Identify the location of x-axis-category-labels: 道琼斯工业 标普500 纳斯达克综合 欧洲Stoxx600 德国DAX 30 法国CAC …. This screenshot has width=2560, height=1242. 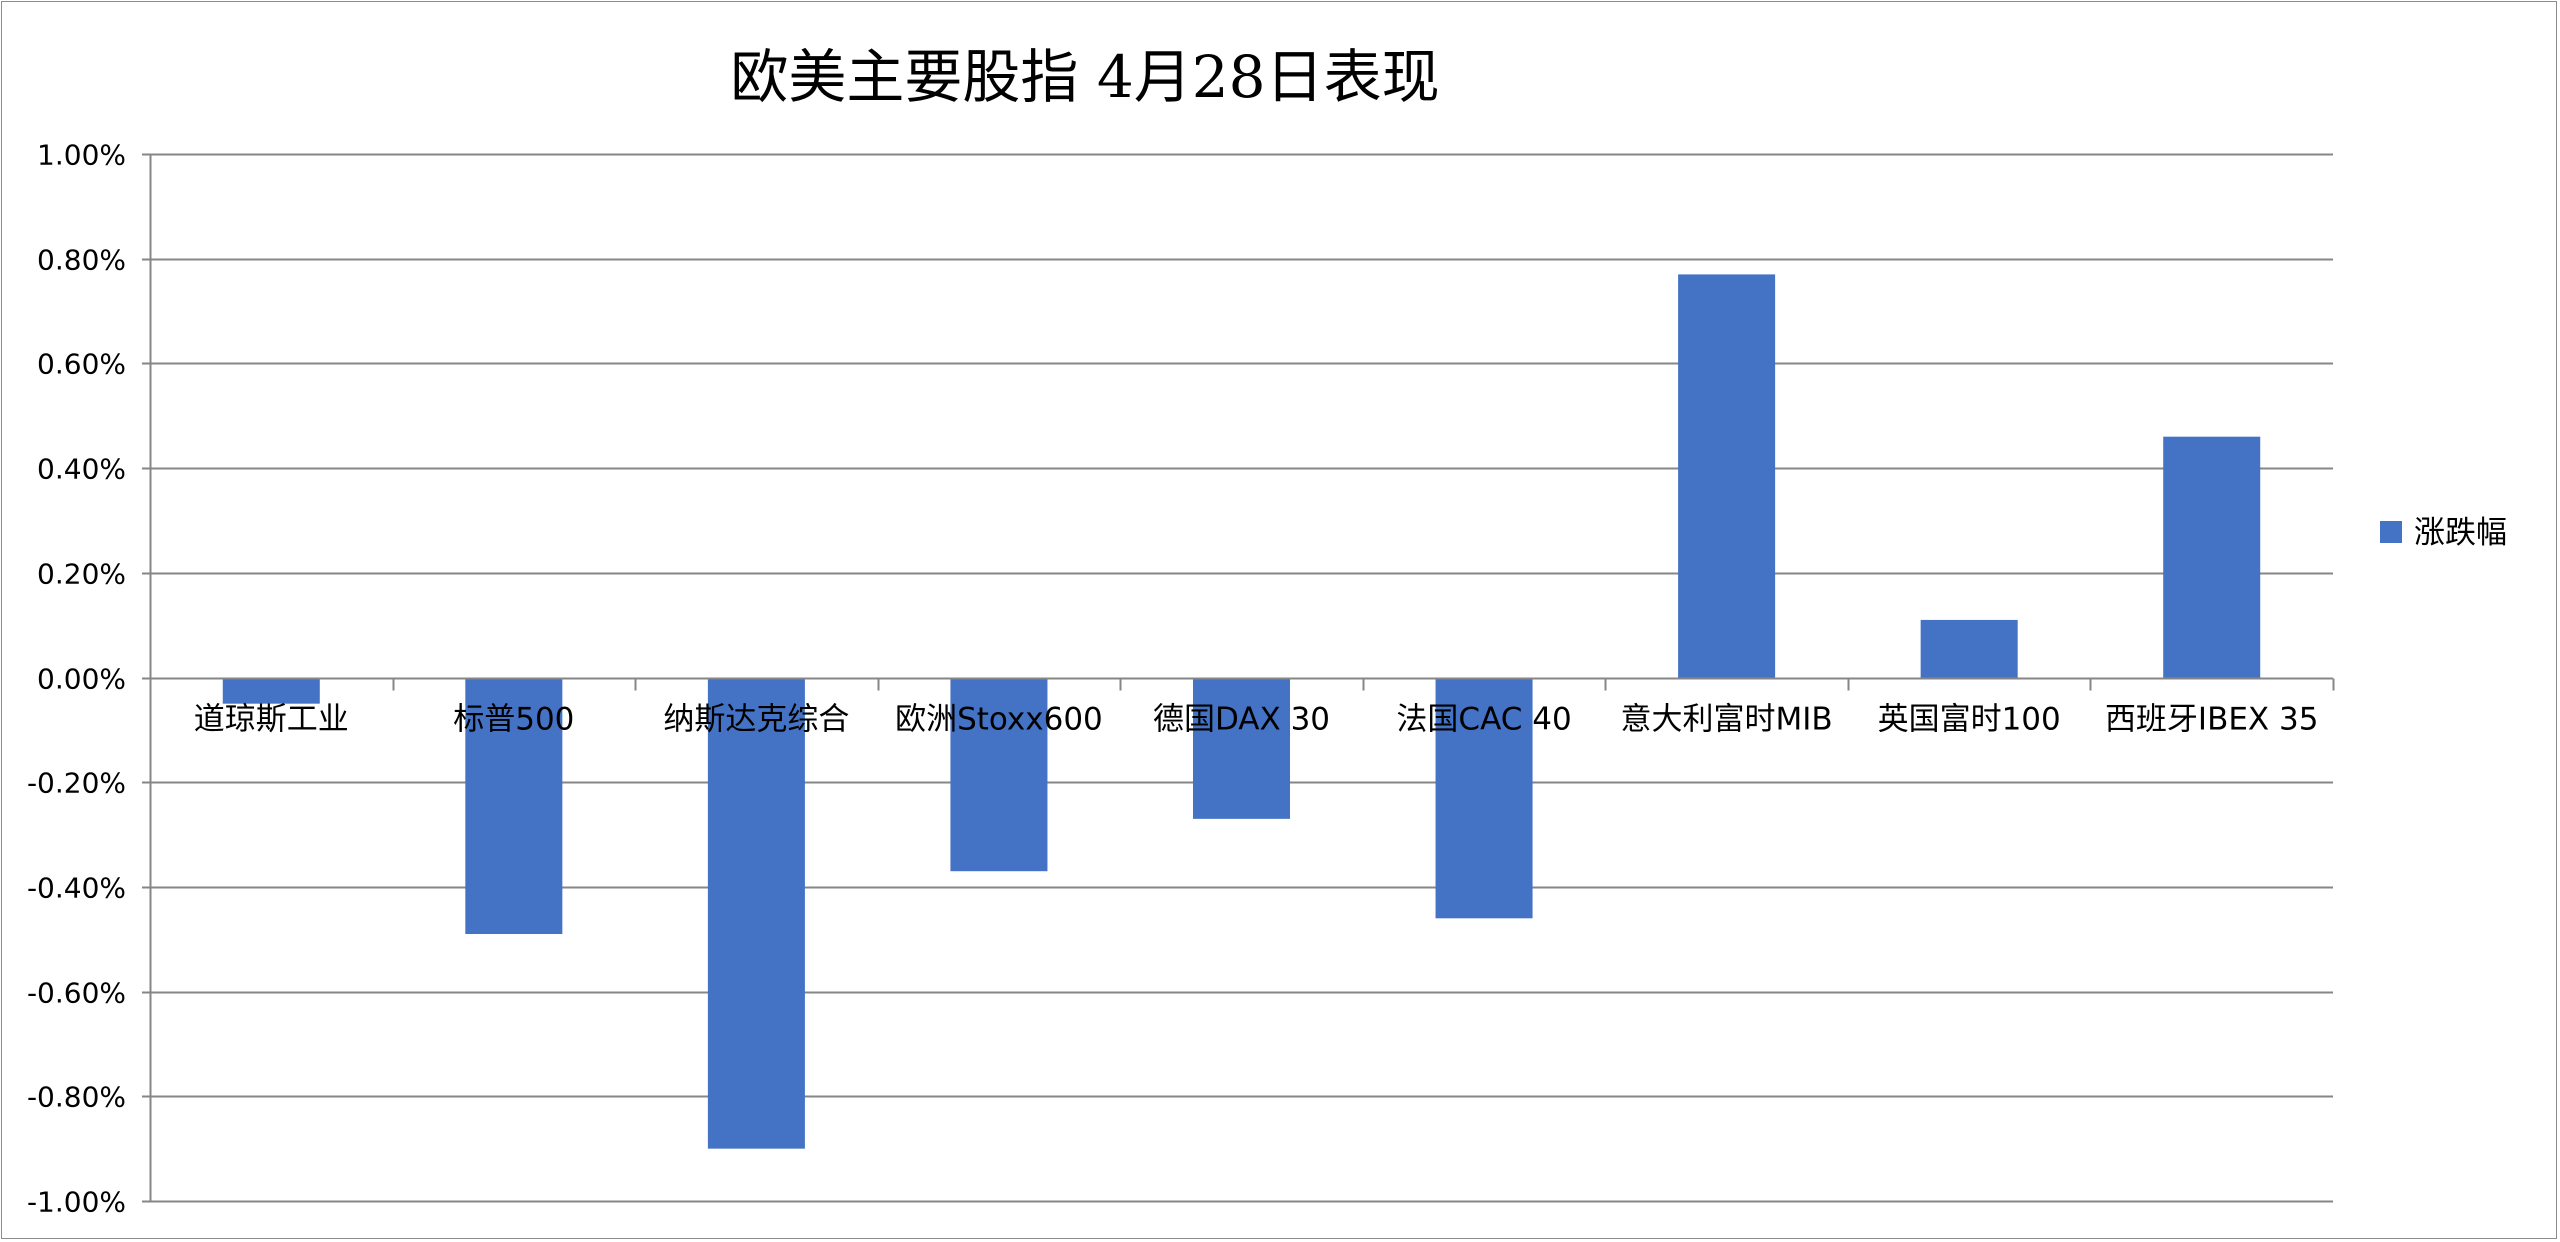
(1256, 720).